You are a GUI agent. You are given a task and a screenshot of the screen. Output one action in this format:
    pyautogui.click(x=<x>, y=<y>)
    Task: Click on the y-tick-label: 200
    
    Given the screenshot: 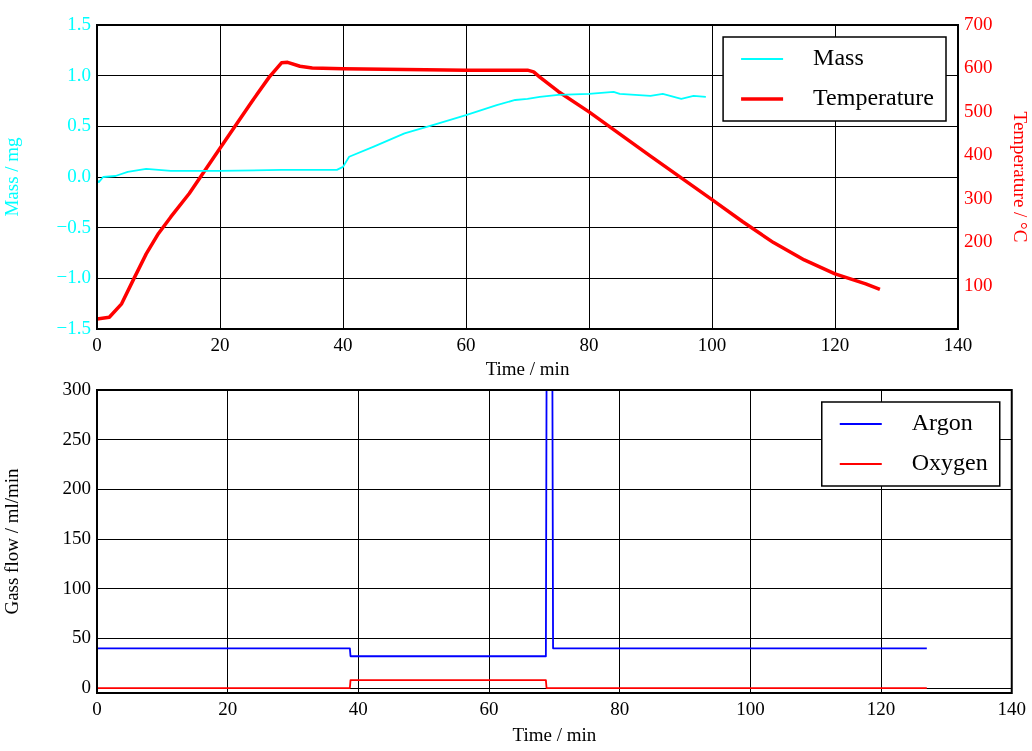 What is the action you would take?
    pyautogui.click(x=76, y=488)
    